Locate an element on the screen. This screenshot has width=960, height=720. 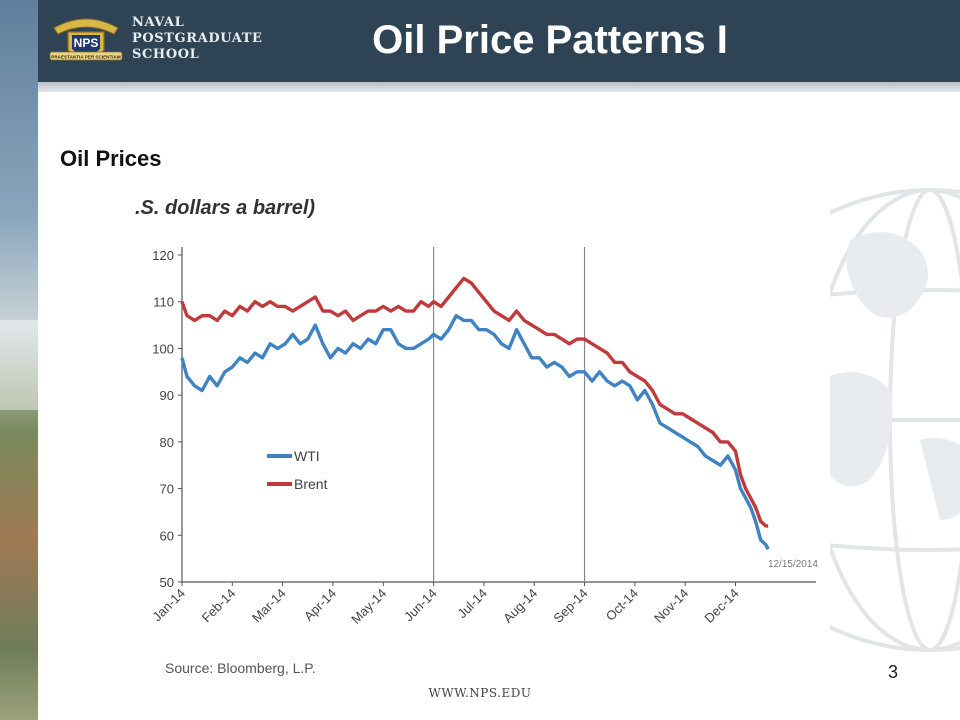
x-tick-label: Jun-14 is located at coordinates (420, 605).